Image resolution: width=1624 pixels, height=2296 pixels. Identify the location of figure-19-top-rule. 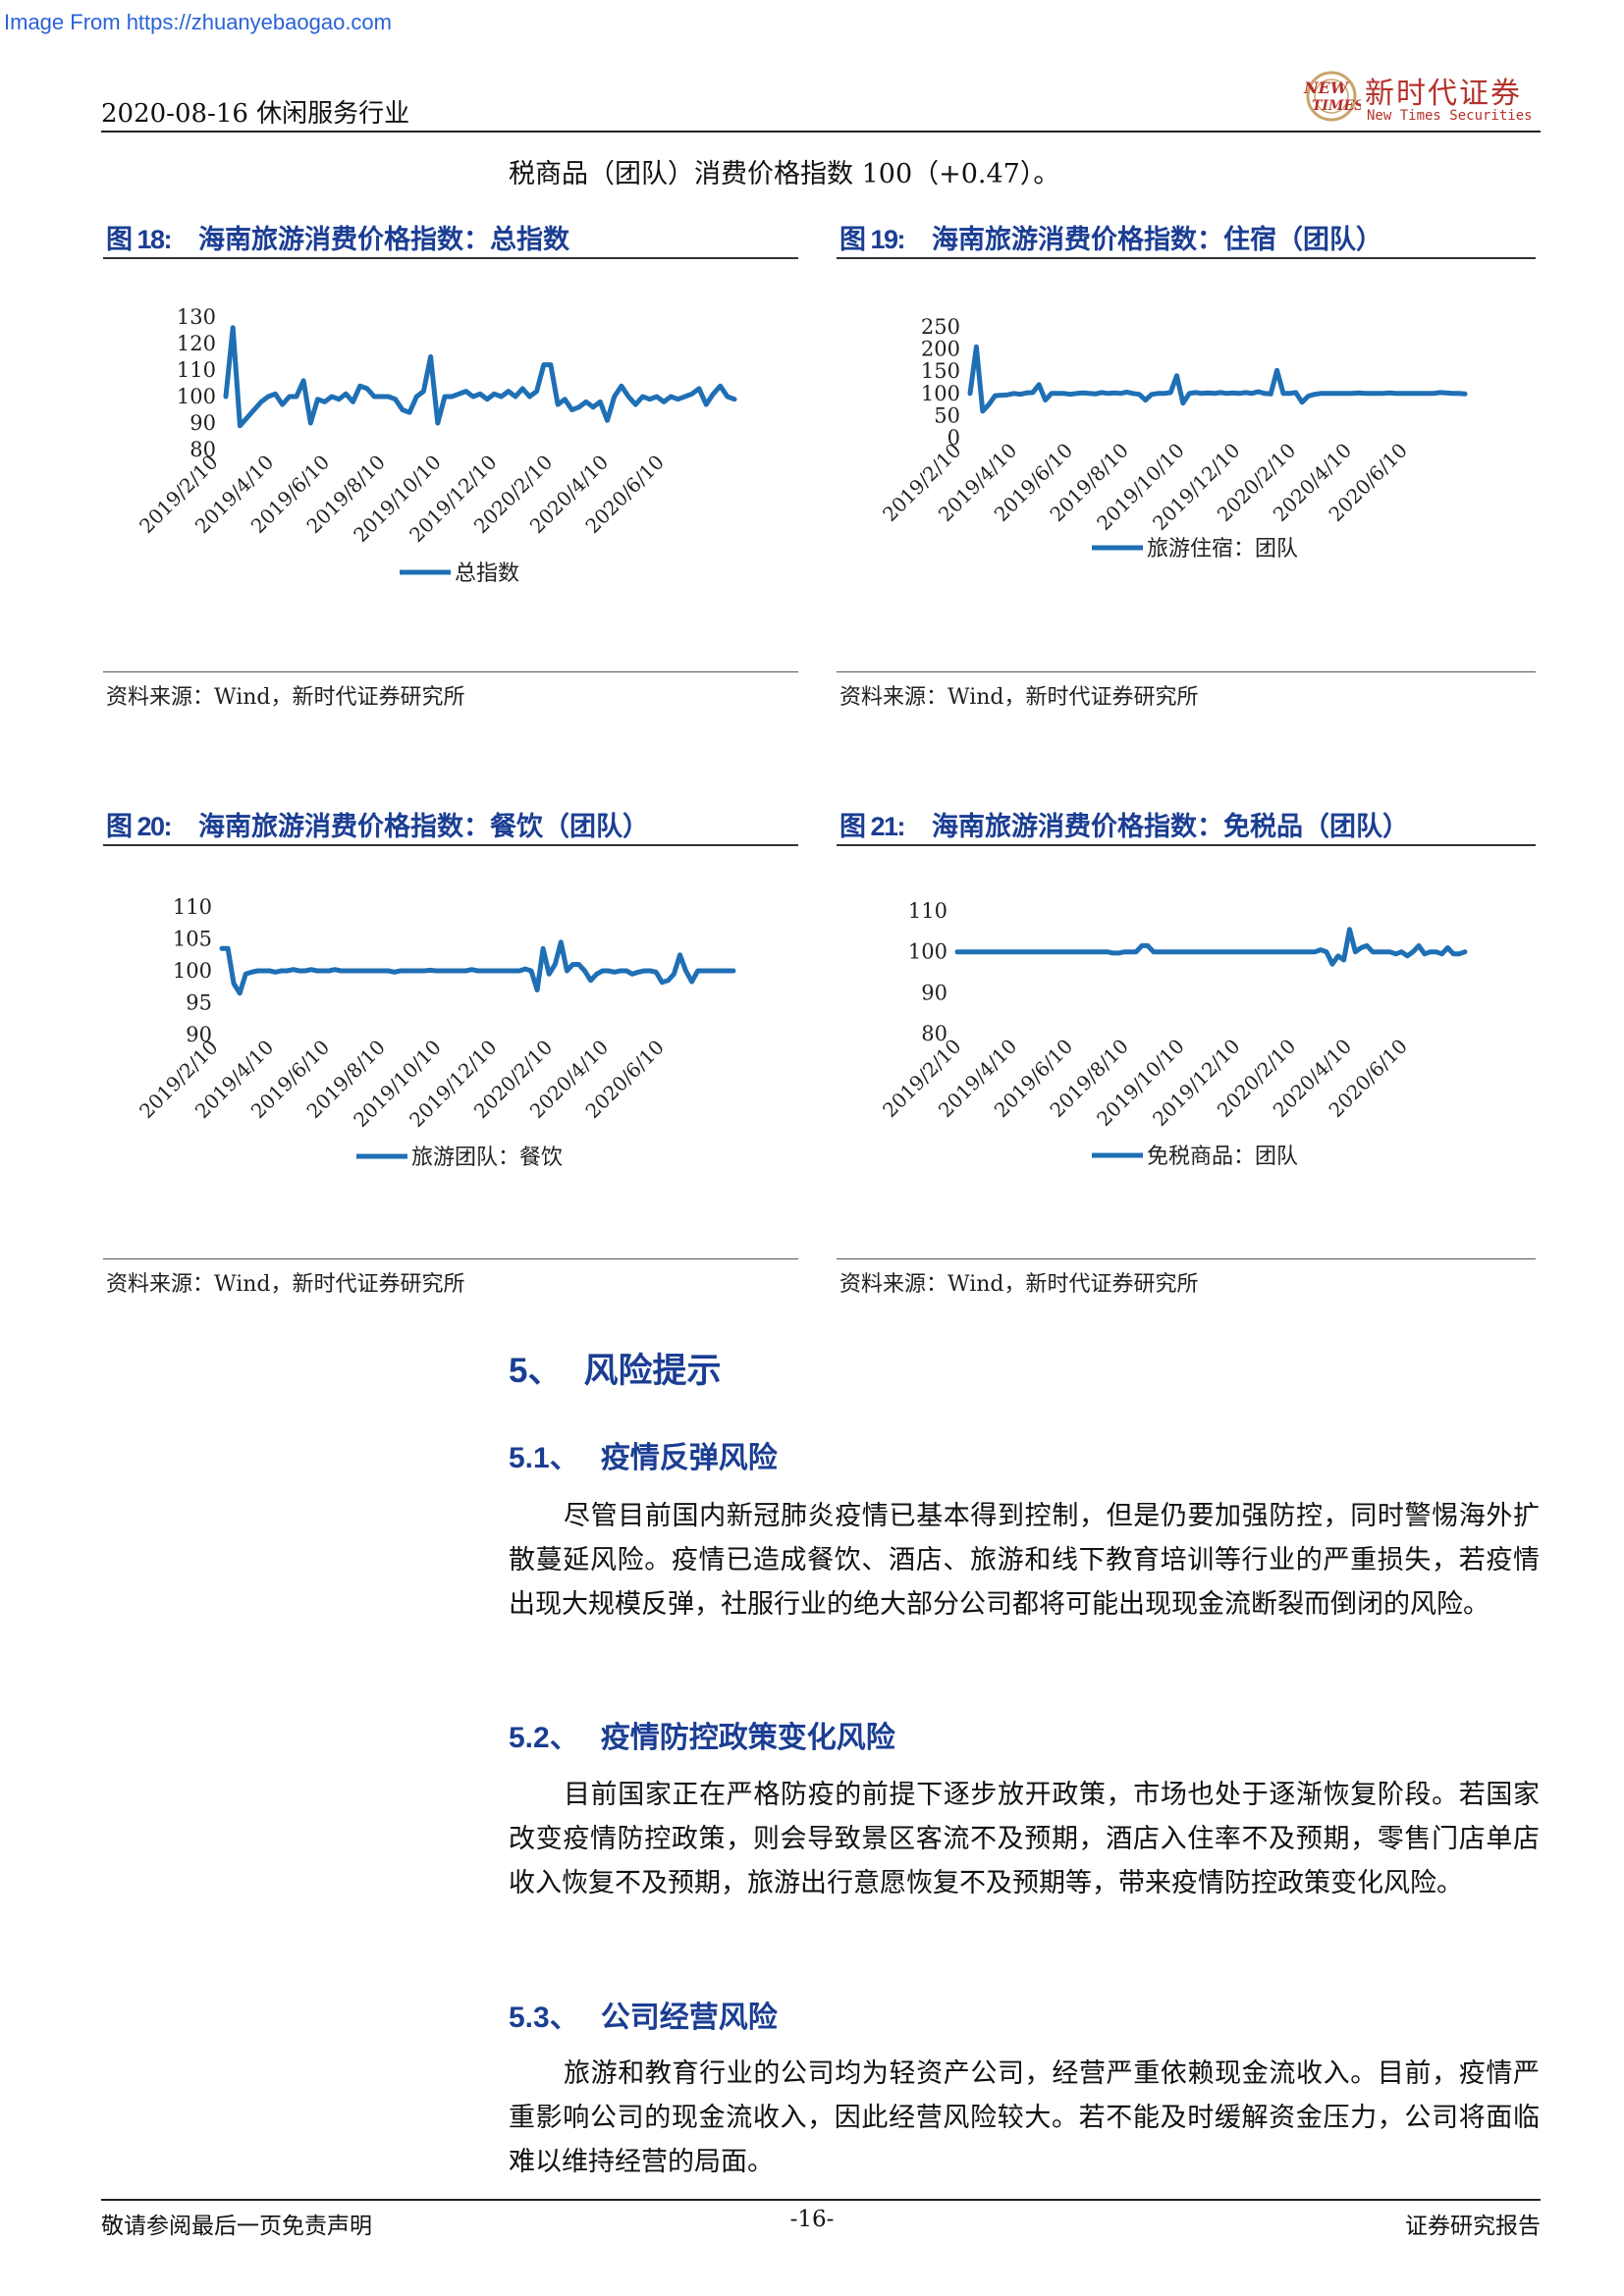
(1186, 258).